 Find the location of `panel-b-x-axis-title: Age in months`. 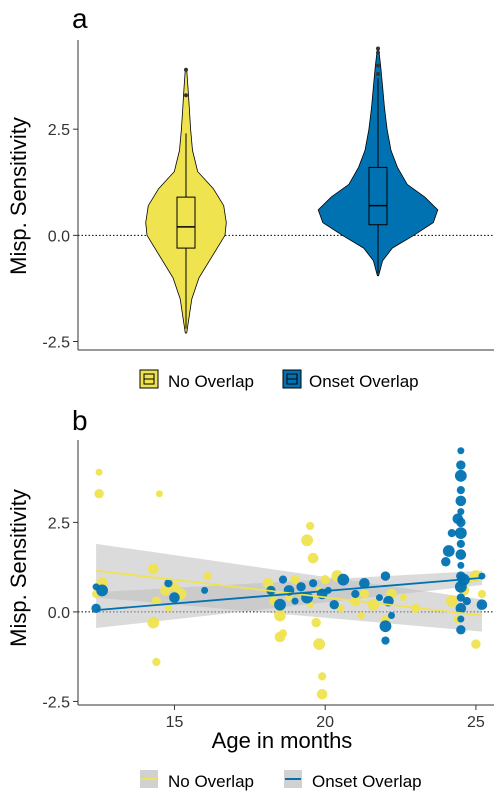

panel-b-x-axis-title: Age in months is located at coordinates (282, 740).